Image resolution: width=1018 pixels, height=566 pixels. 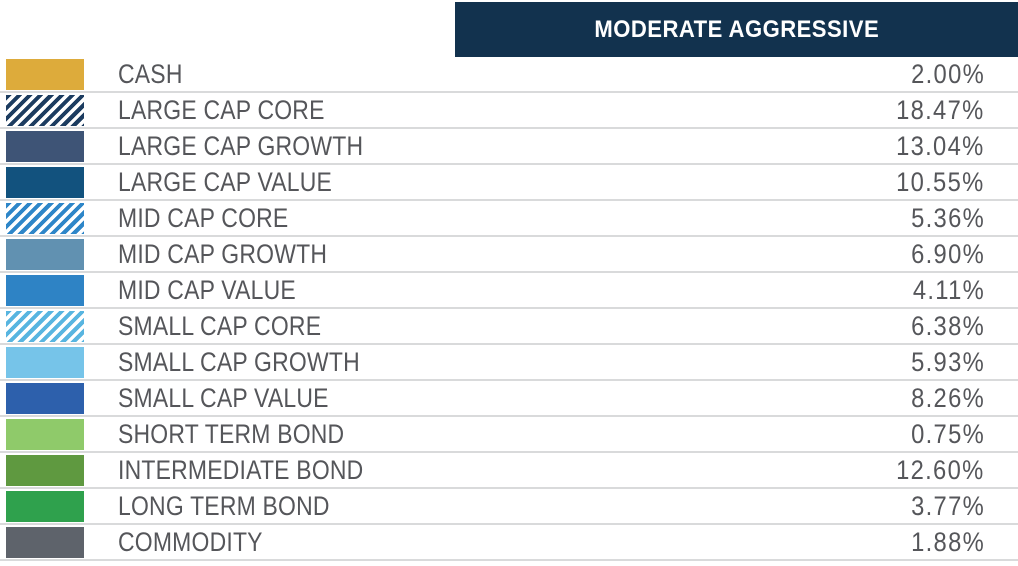 What do you see at coordinates (509, 183) in the screenshot?
I see `table-row: LARGE CAP VALUE 10.55%` at bounding box center [509, 183].